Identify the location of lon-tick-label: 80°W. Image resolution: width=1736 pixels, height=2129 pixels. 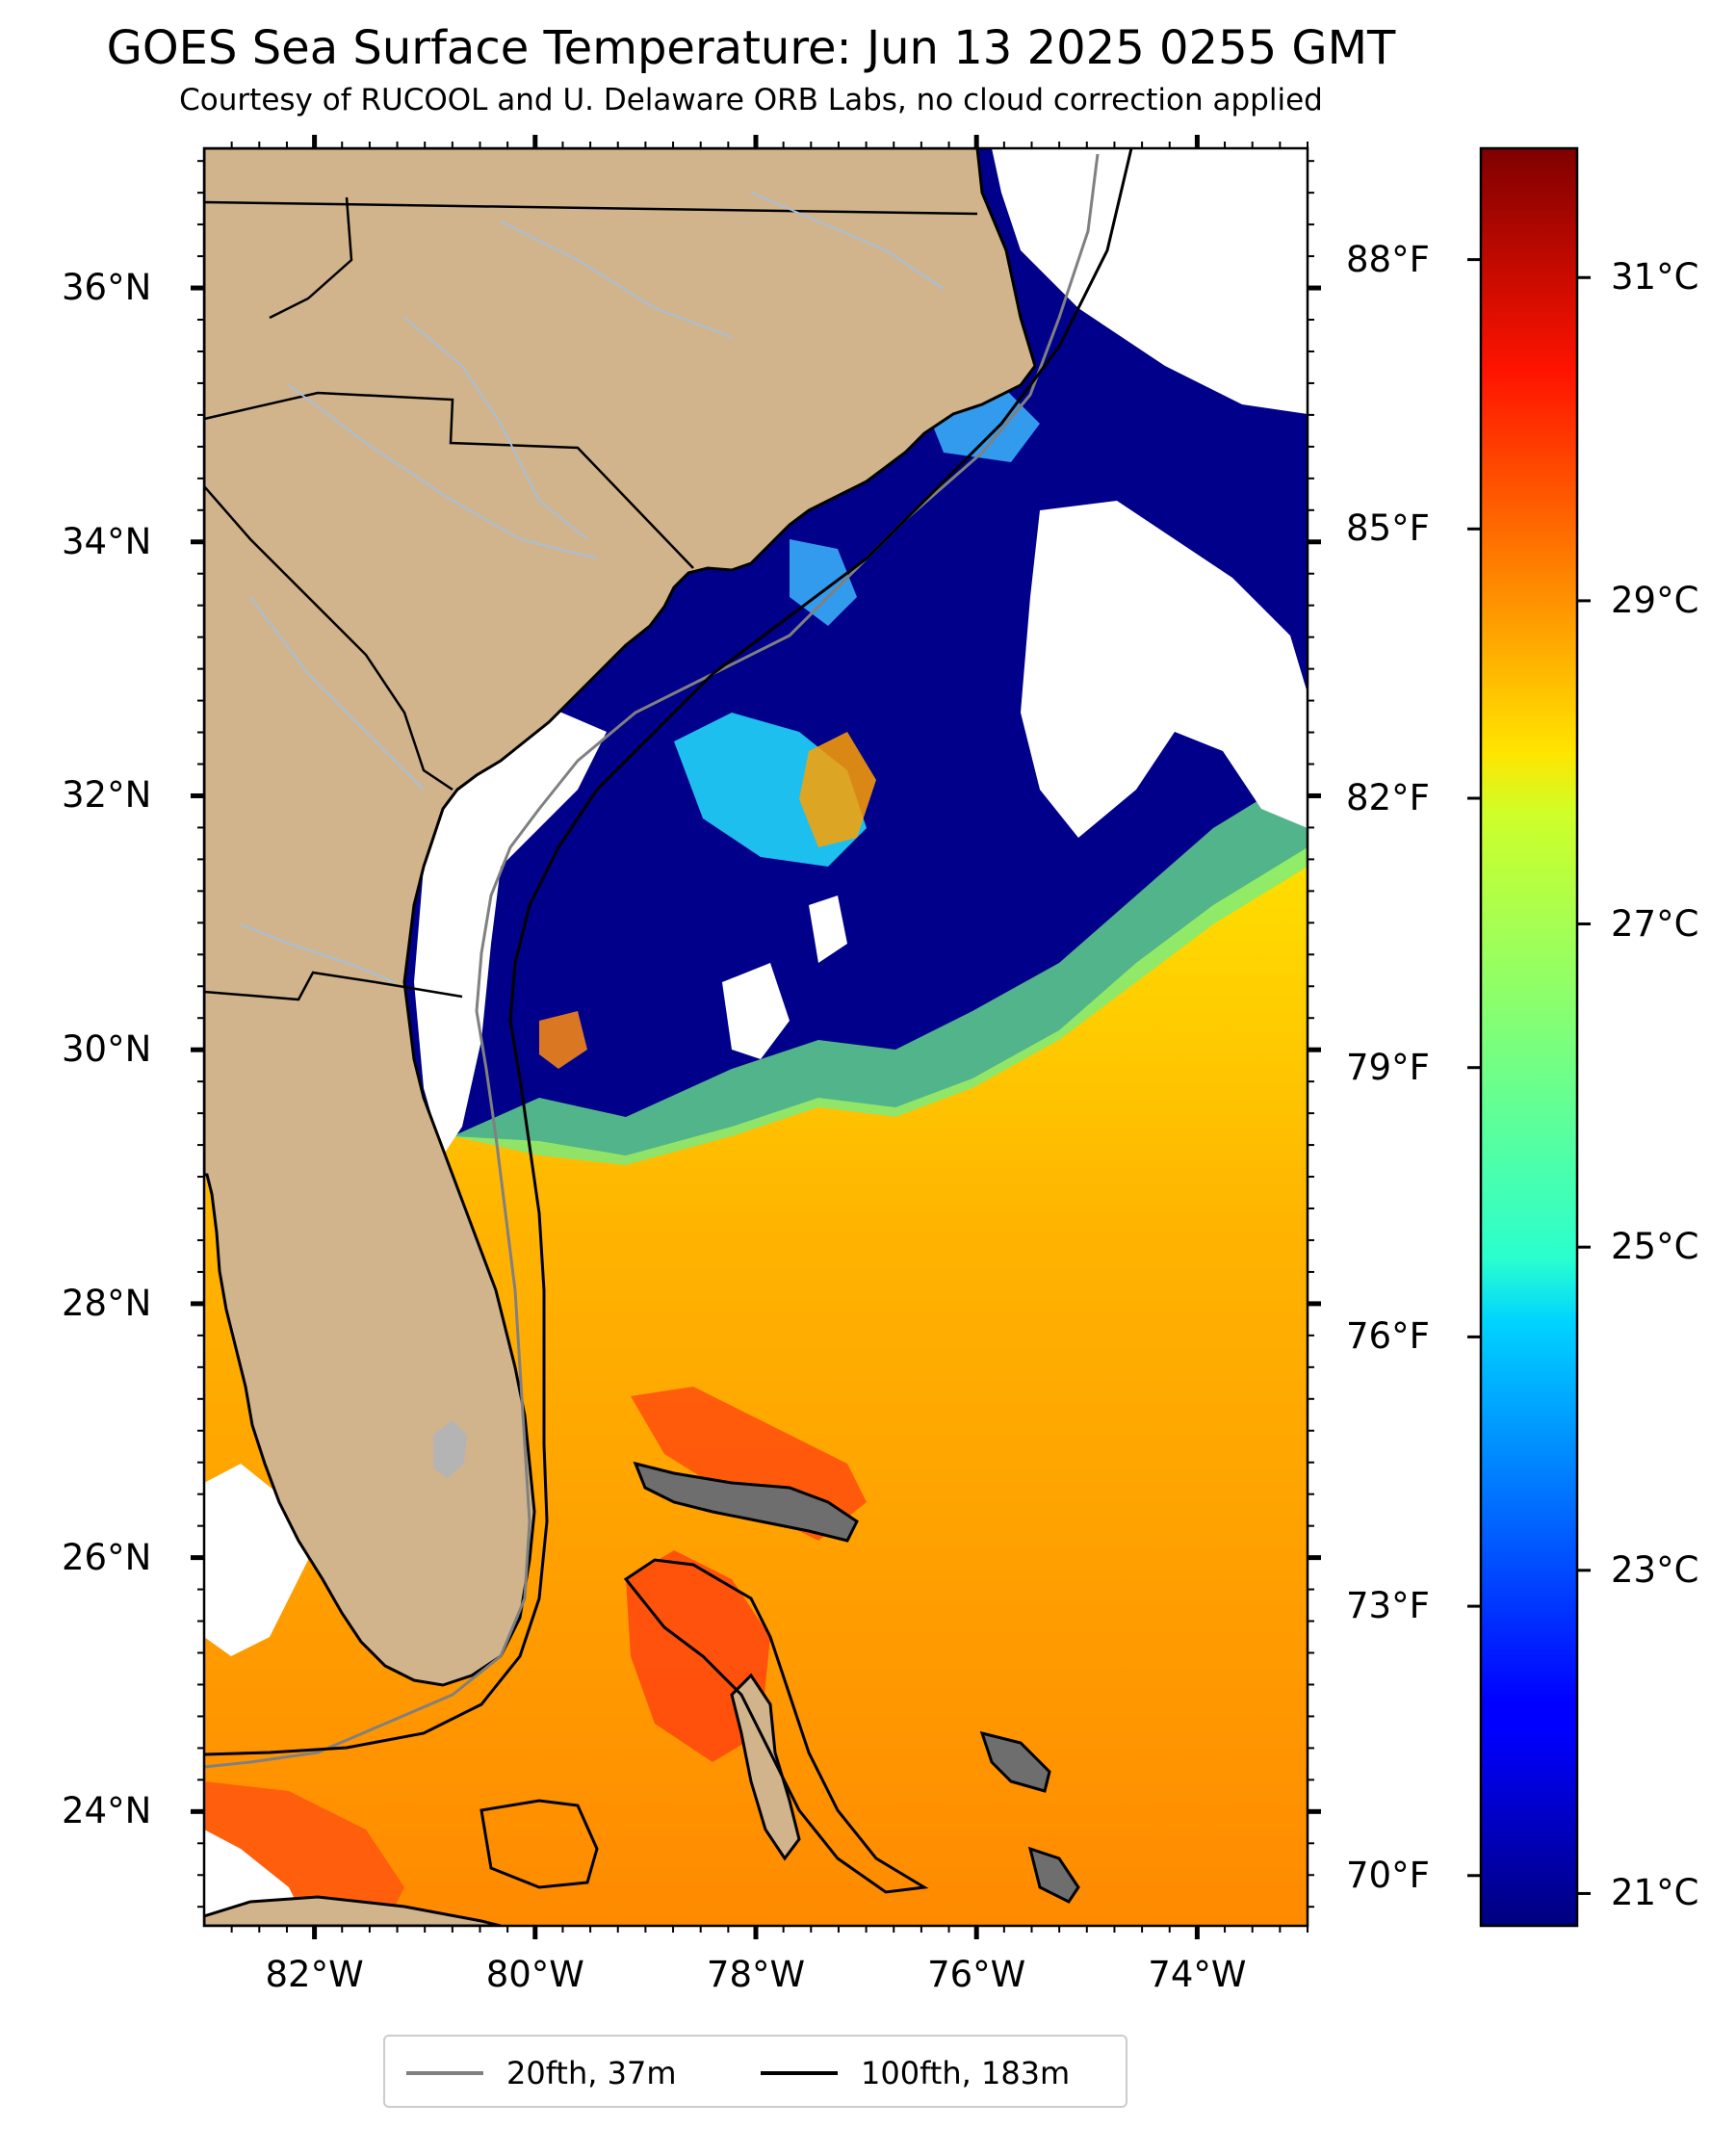
(534, 1974).